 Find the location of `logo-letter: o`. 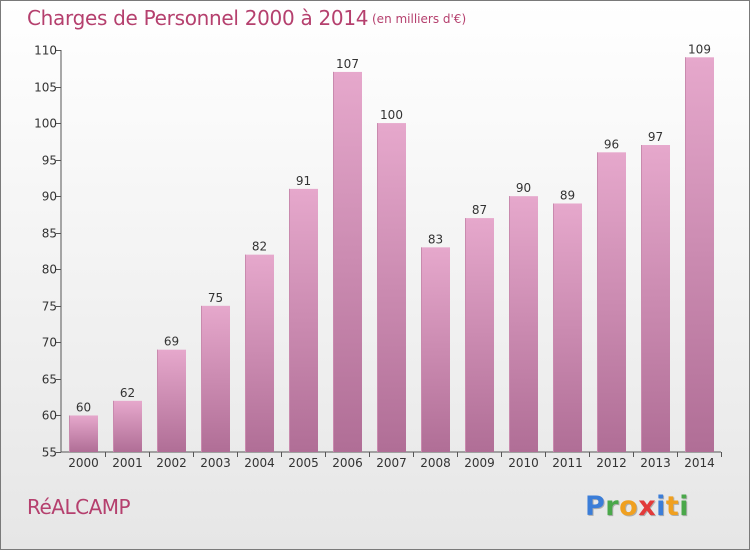

logo-letter: o is located at coordinates (629, 506).